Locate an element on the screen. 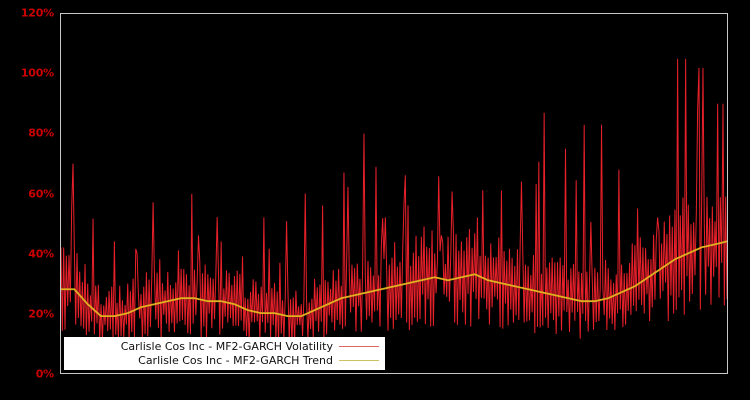 Image resolution: width=750 pixels, height=400 pixels. legend-entry-trend: Carlisle Cos Inc - MF2-GARCH Trend is located at coordinates (221, 361).